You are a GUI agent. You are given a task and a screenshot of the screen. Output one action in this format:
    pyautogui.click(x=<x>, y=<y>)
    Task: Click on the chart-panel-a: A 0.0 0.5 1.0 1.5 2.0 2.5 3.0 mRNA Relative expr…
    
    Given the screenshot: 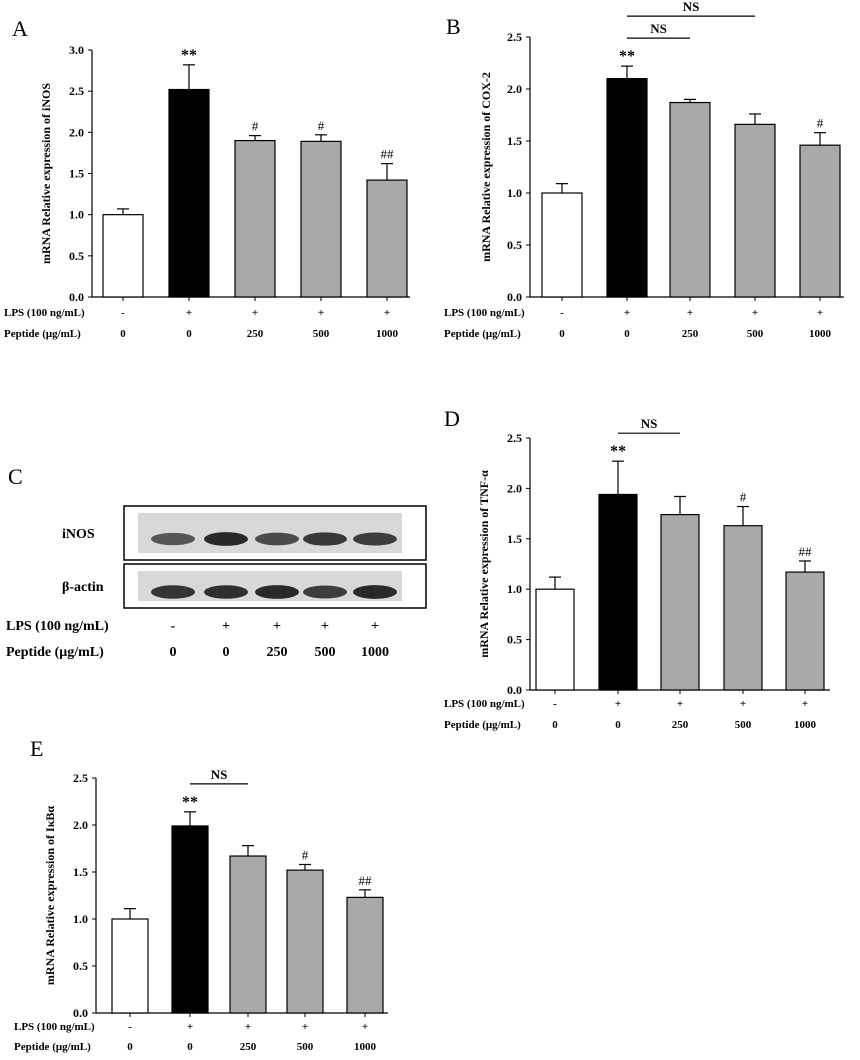 What is the action you would take?
    pyautogui.click(x=207, y=178)
    